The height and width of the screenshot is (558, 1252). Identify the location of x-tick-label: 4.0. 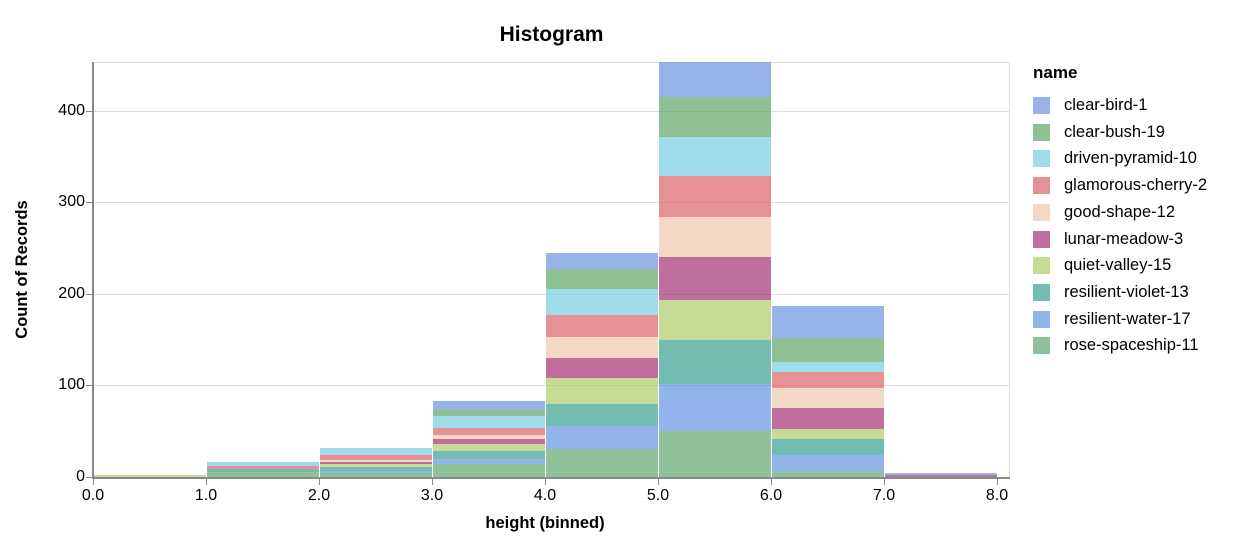
(545, 495).